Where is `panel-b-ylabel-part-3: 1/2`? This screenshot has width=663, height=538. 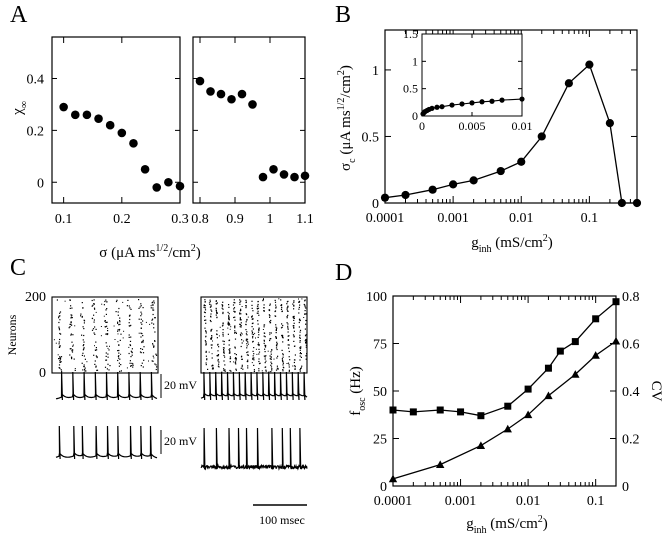 panel-b-ylabel-part-3: 1/2 is located at coordinates (341, 104).